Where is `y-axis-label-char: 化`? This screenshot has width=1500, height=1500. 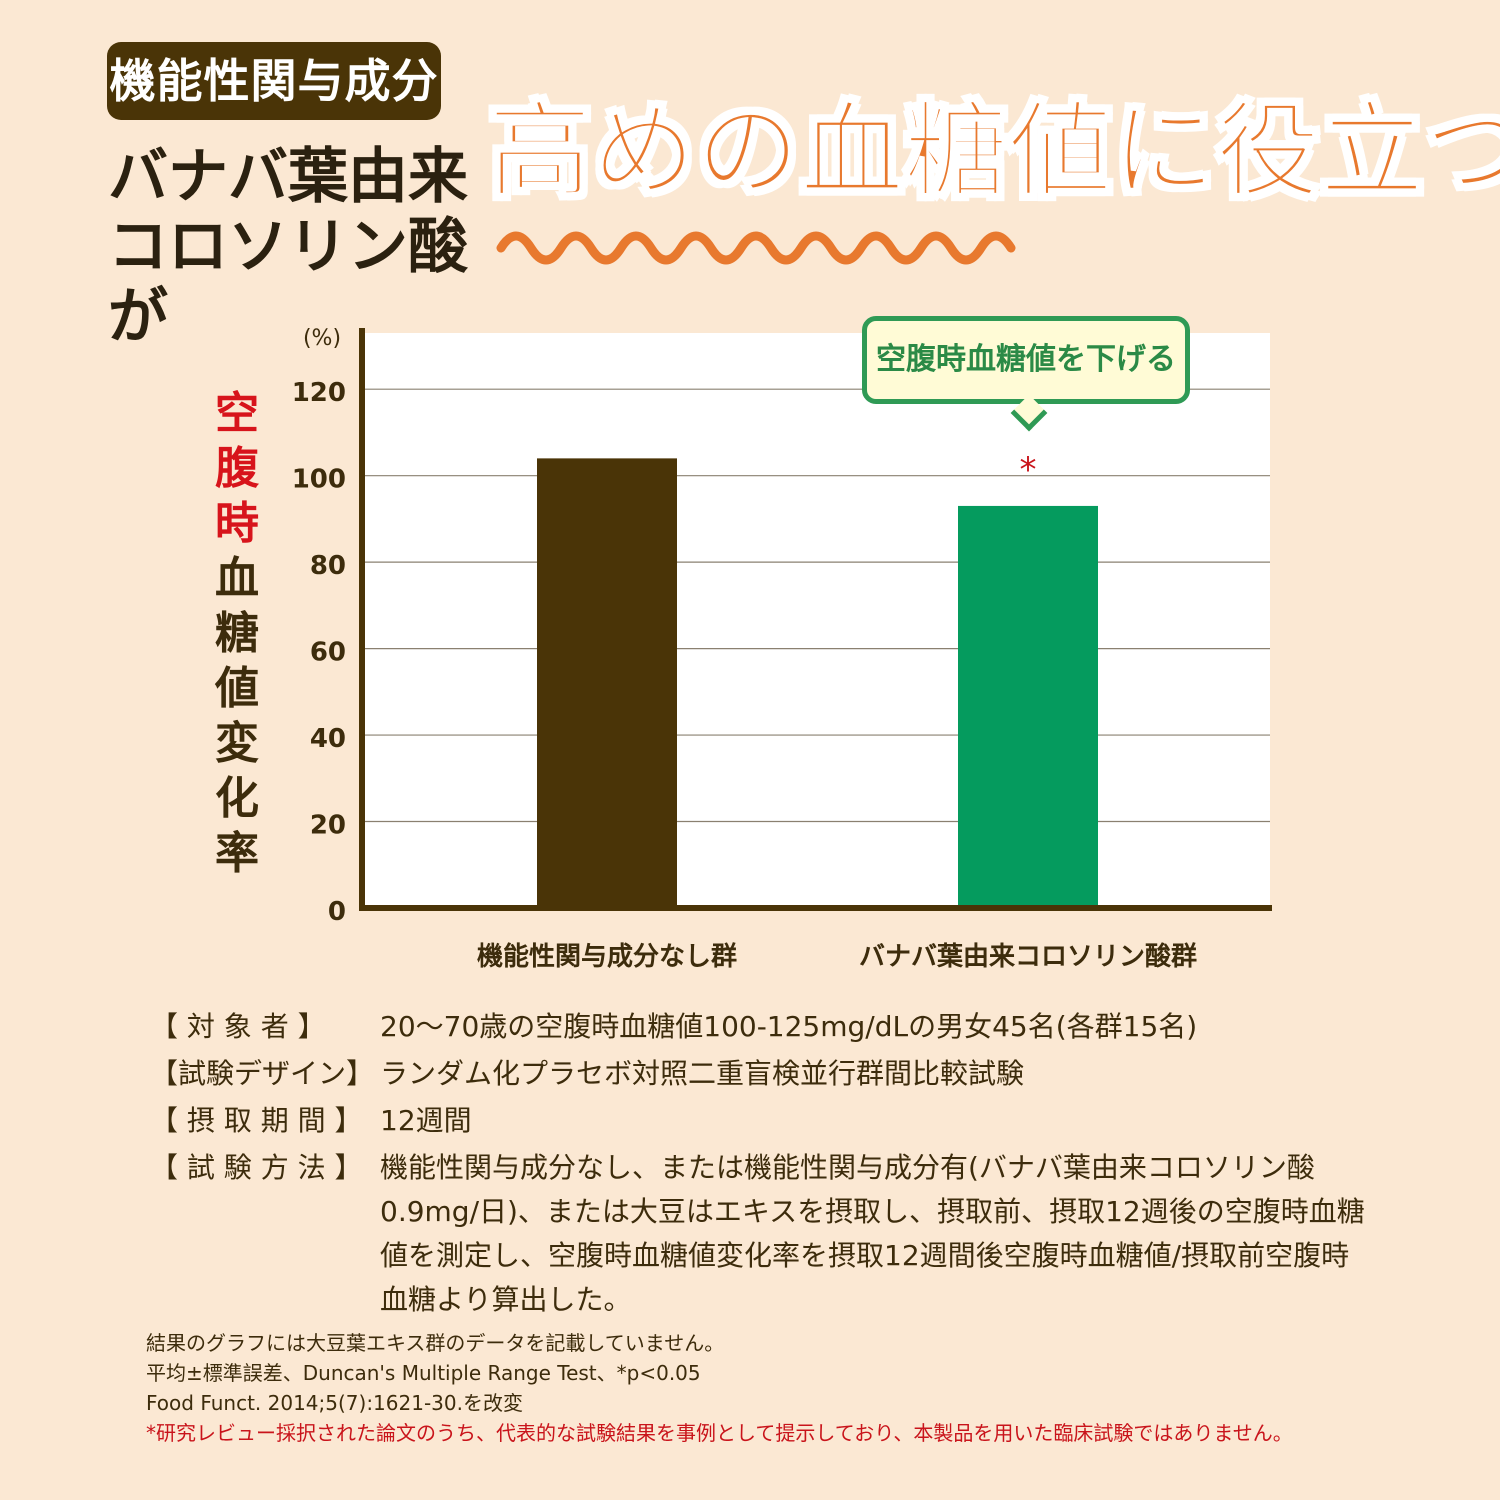 y-axis-label-char: 化 is located at coordinates (237, 798).